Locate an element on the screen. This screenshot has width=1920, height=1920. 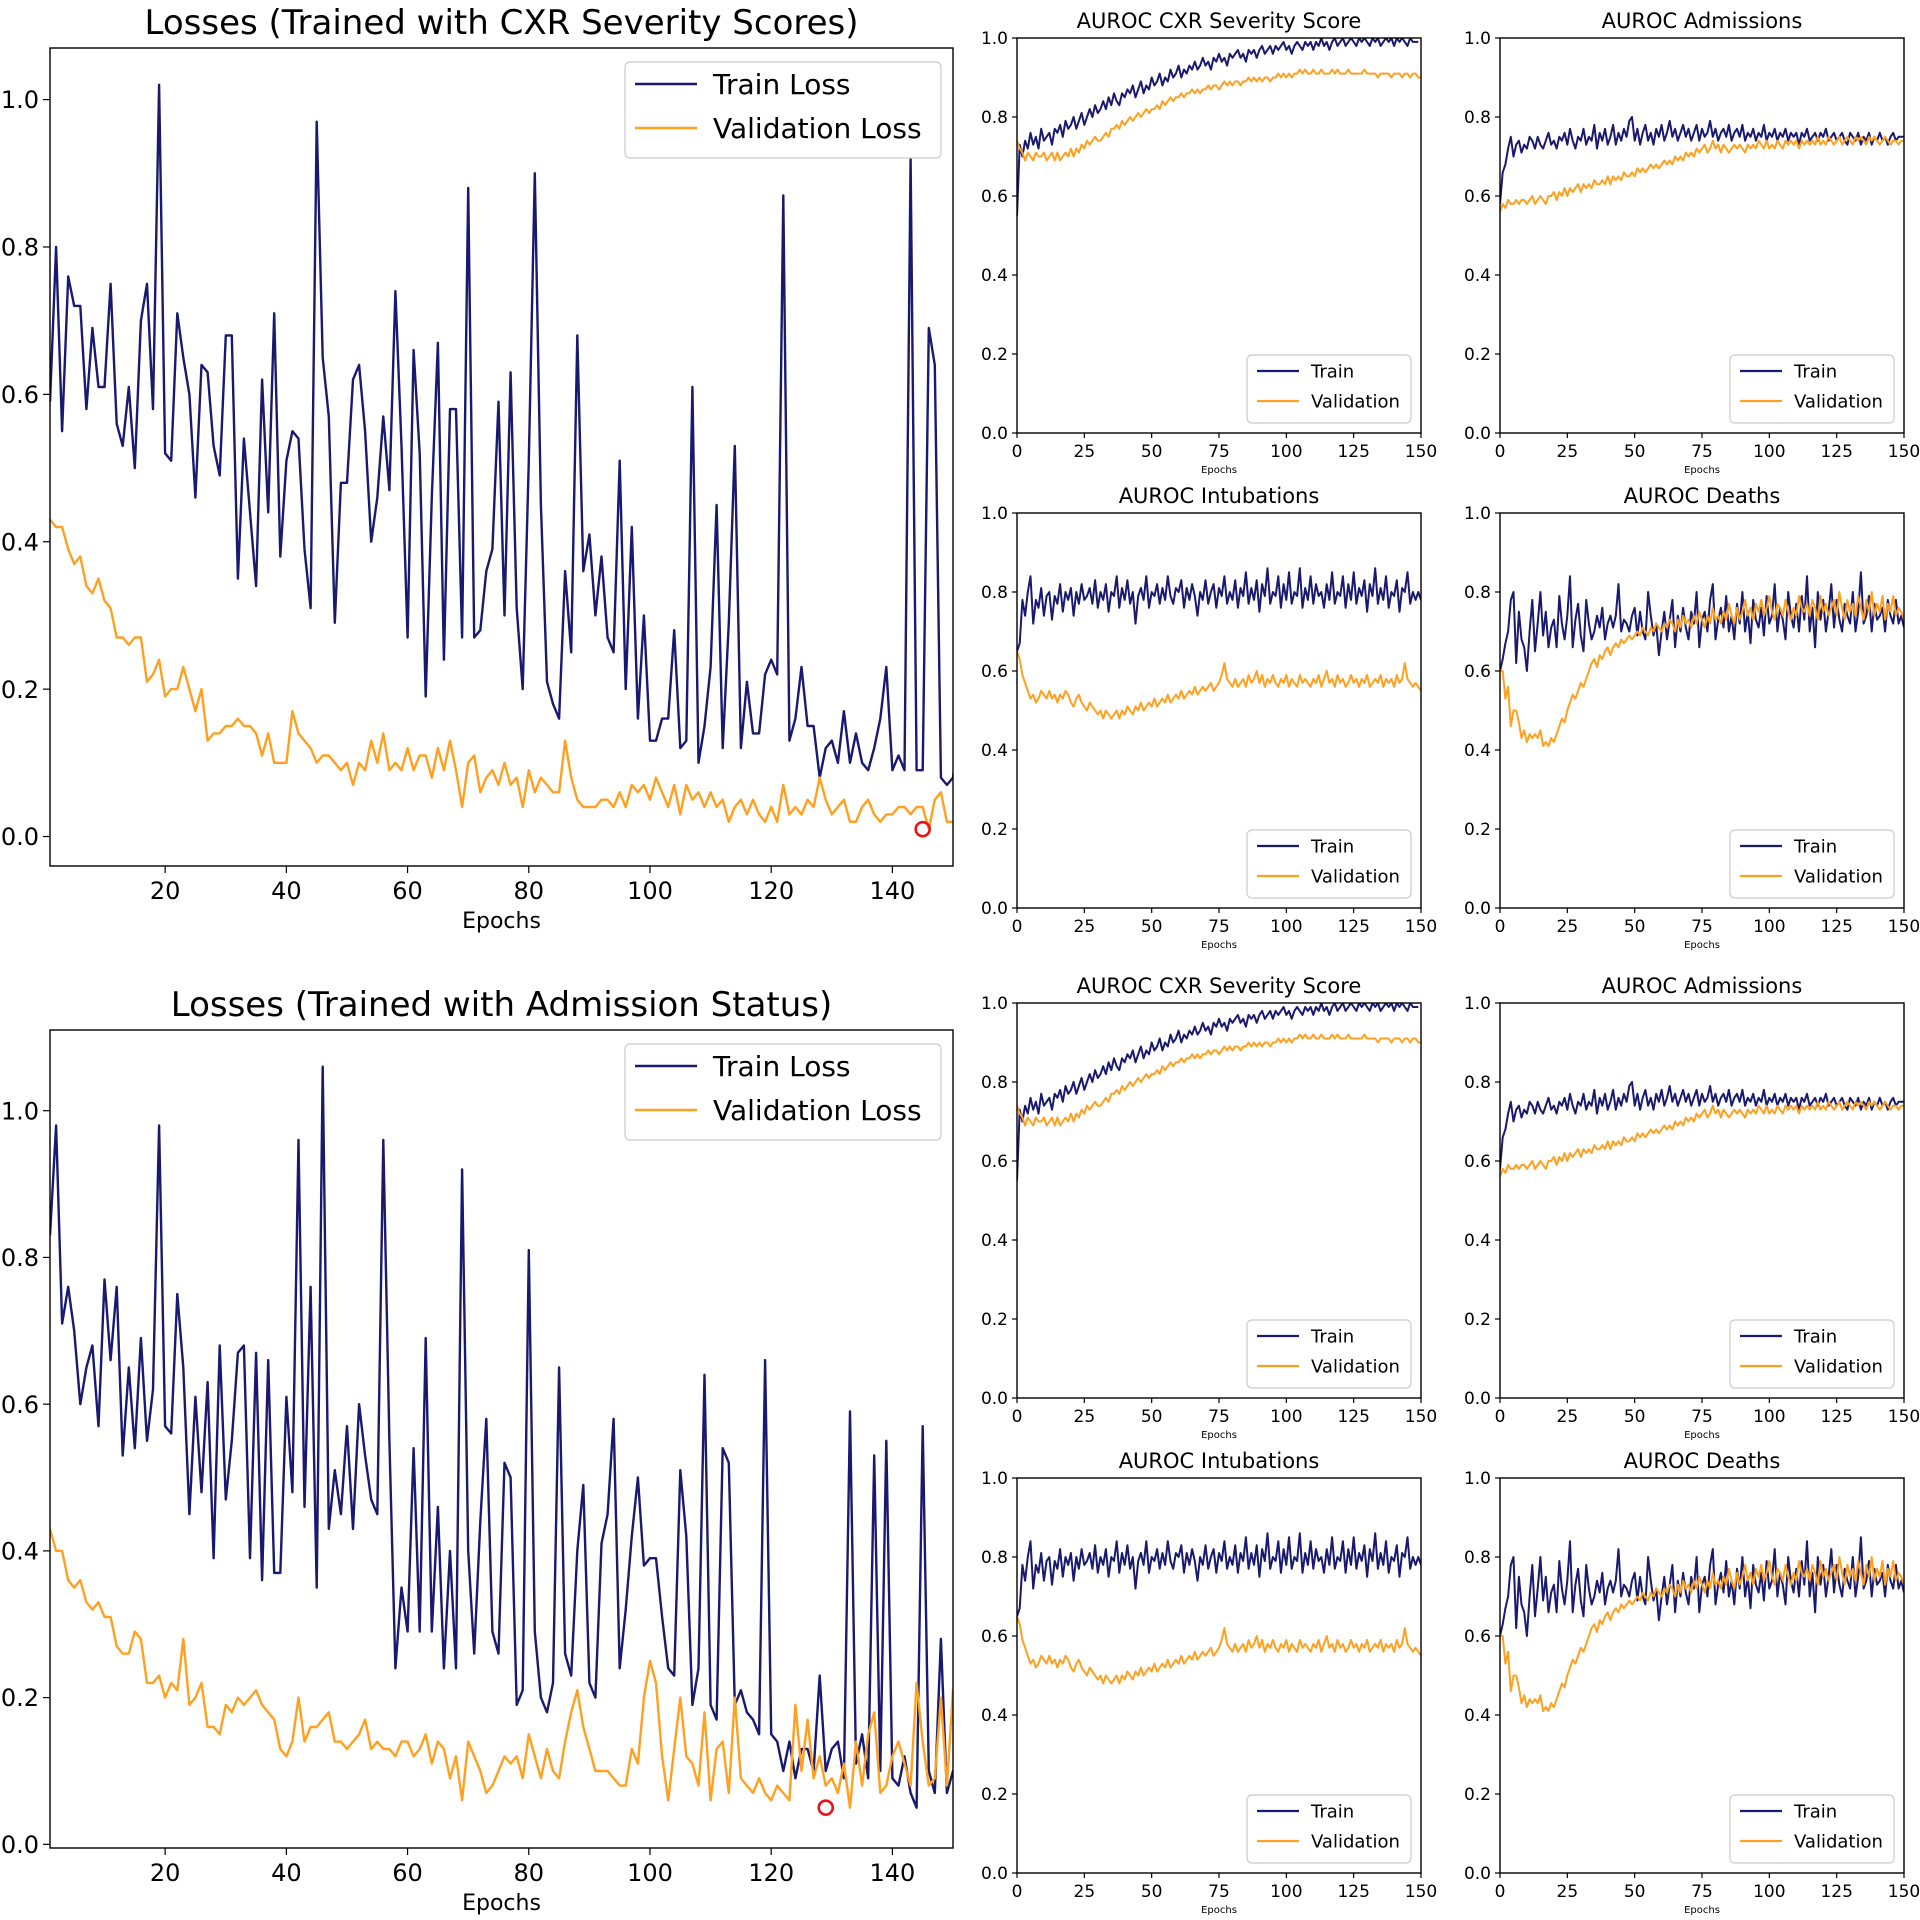
chart-title: AUROC Admissions is located at coordinates (1702, 986).